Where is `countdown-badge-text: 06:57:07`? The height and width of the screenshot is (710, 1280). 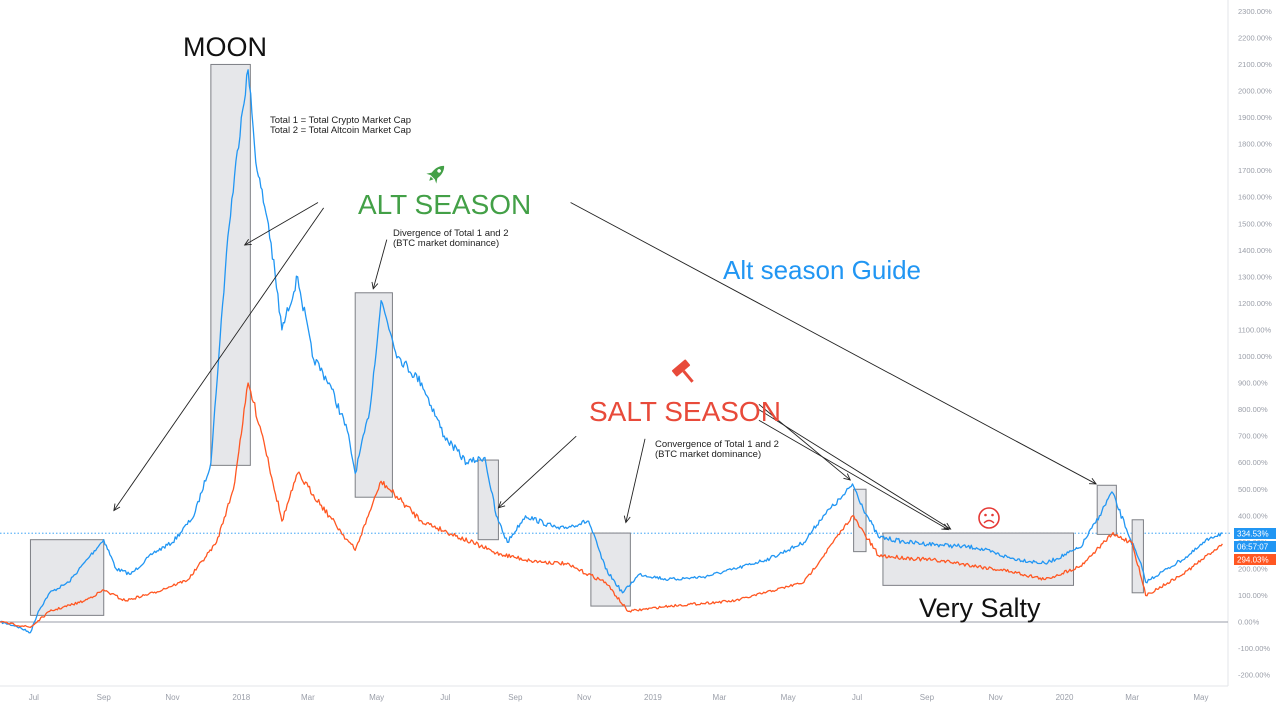
countdown-badge-text: 06:57:07 is located at coordinates (1253, 547).